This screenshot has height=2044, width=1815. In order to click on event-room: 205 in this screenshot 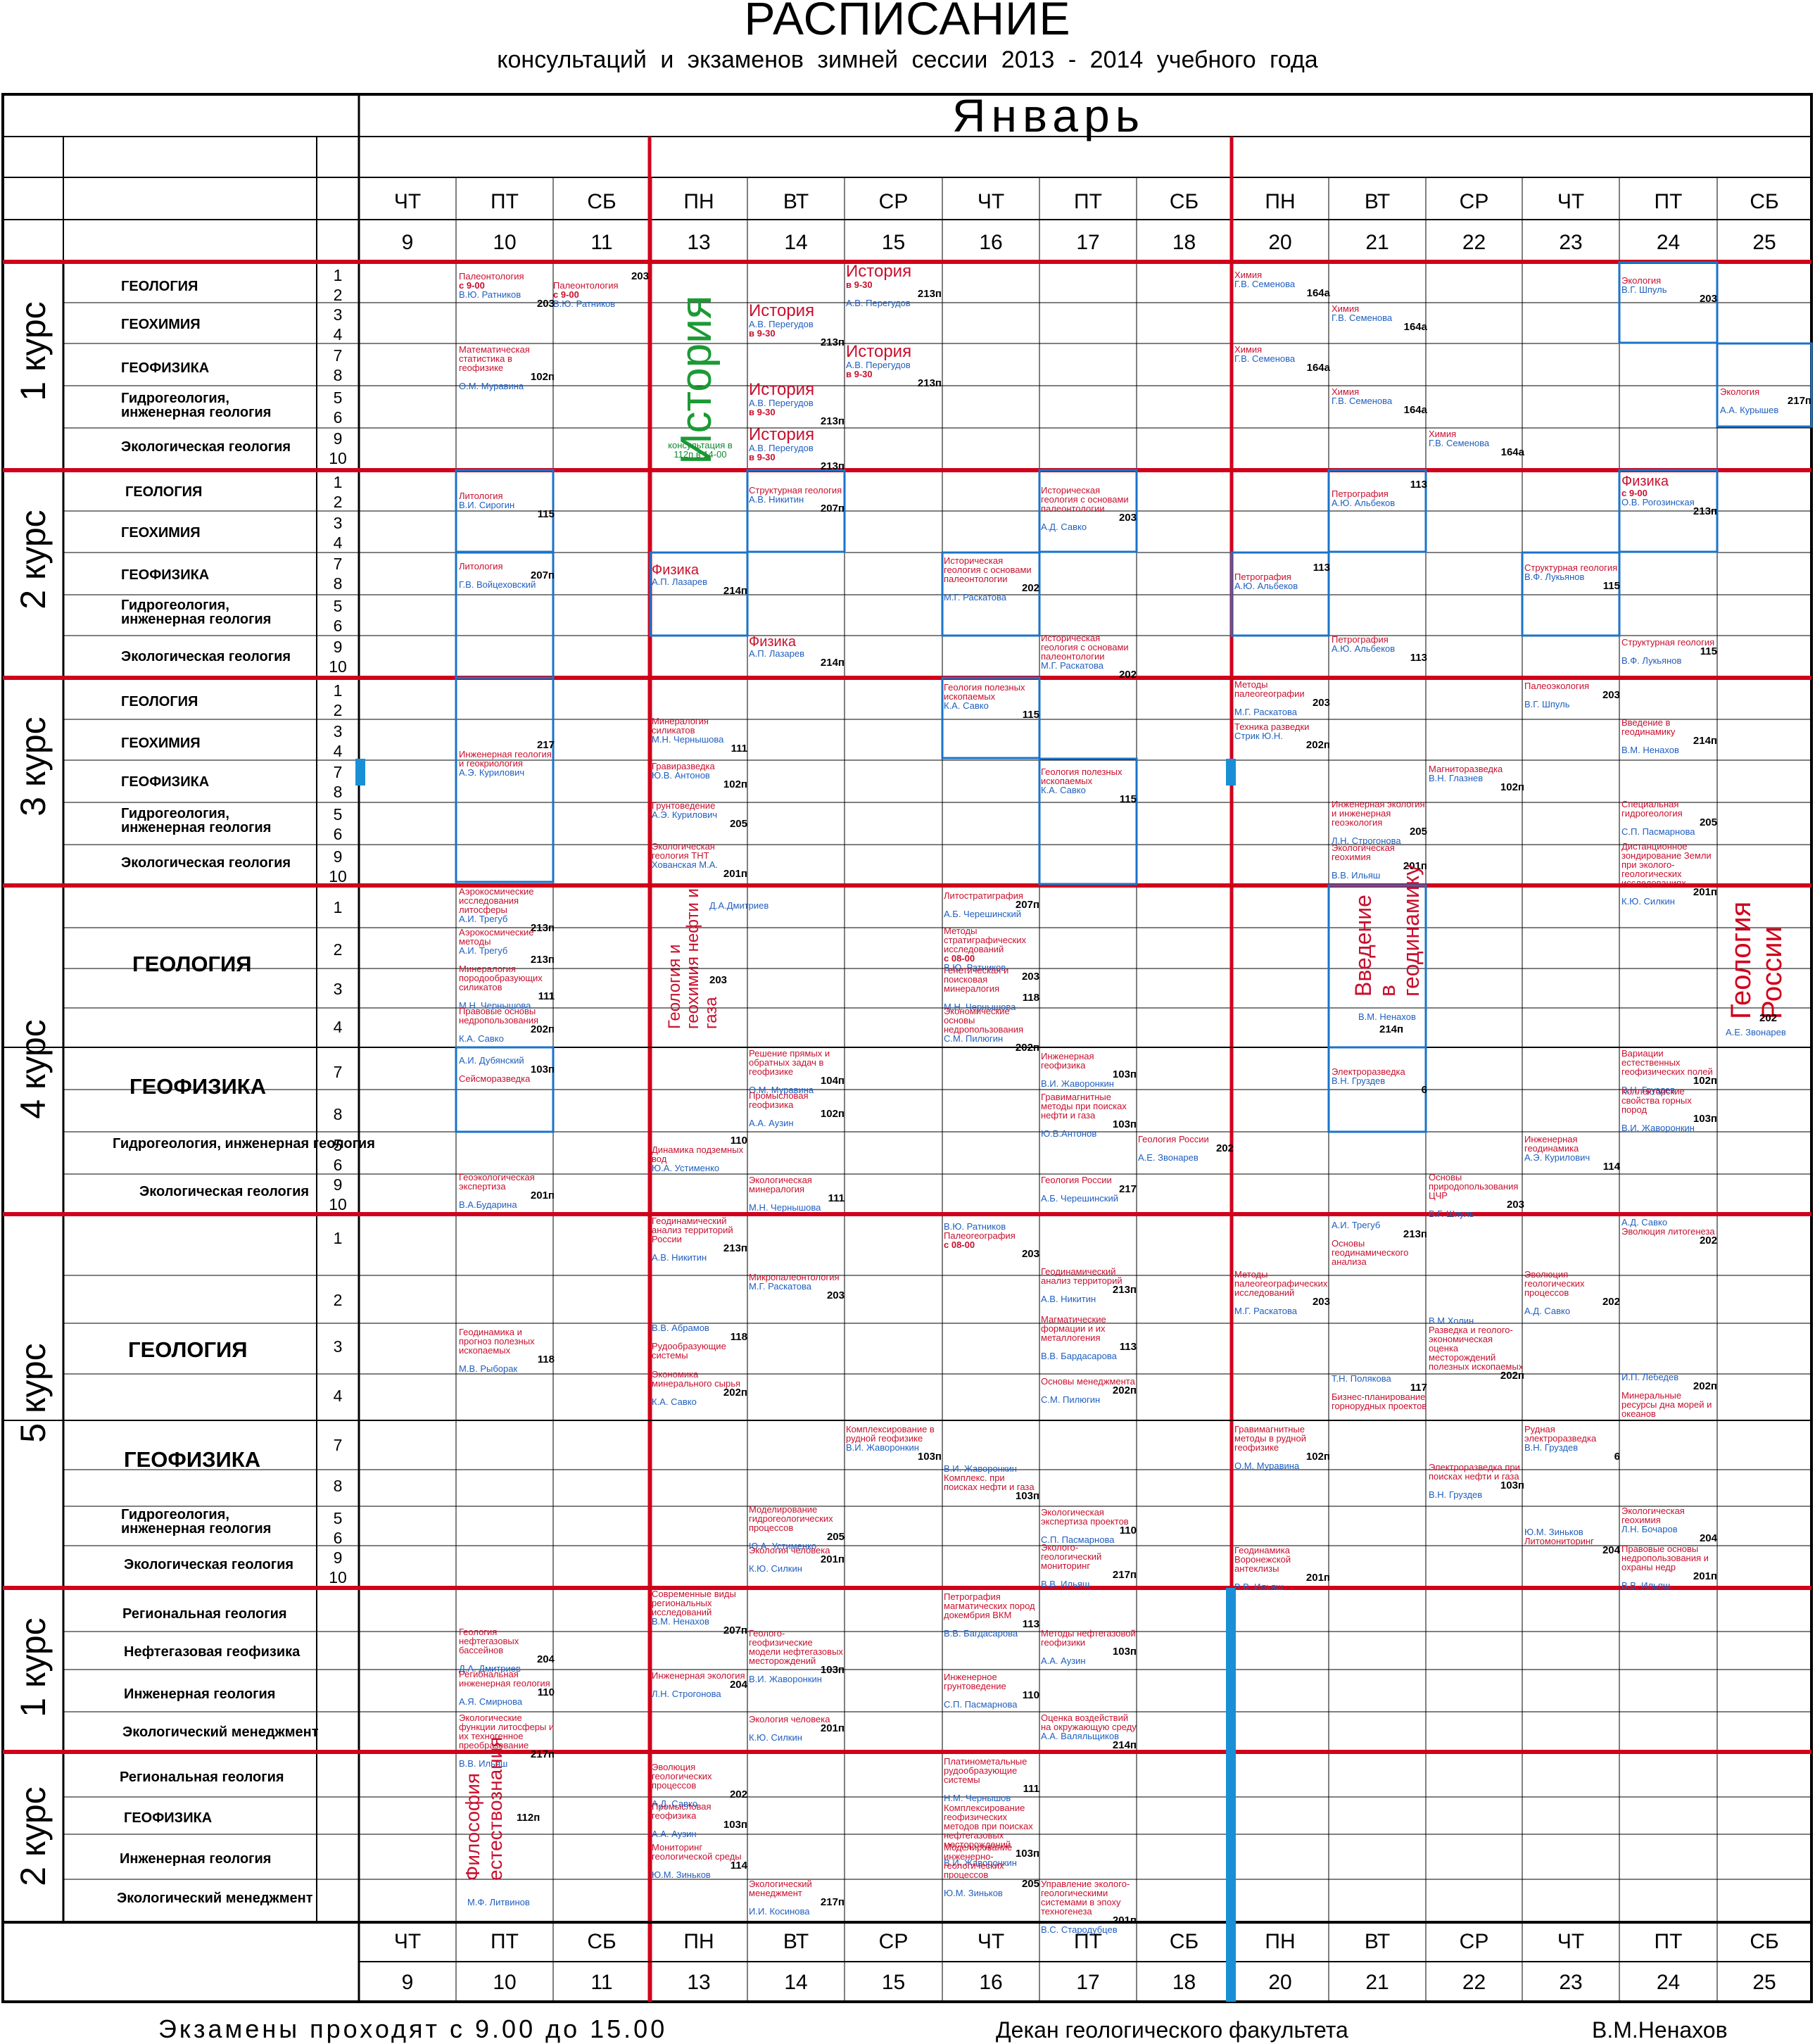, I will do `click(835, 1537)`.